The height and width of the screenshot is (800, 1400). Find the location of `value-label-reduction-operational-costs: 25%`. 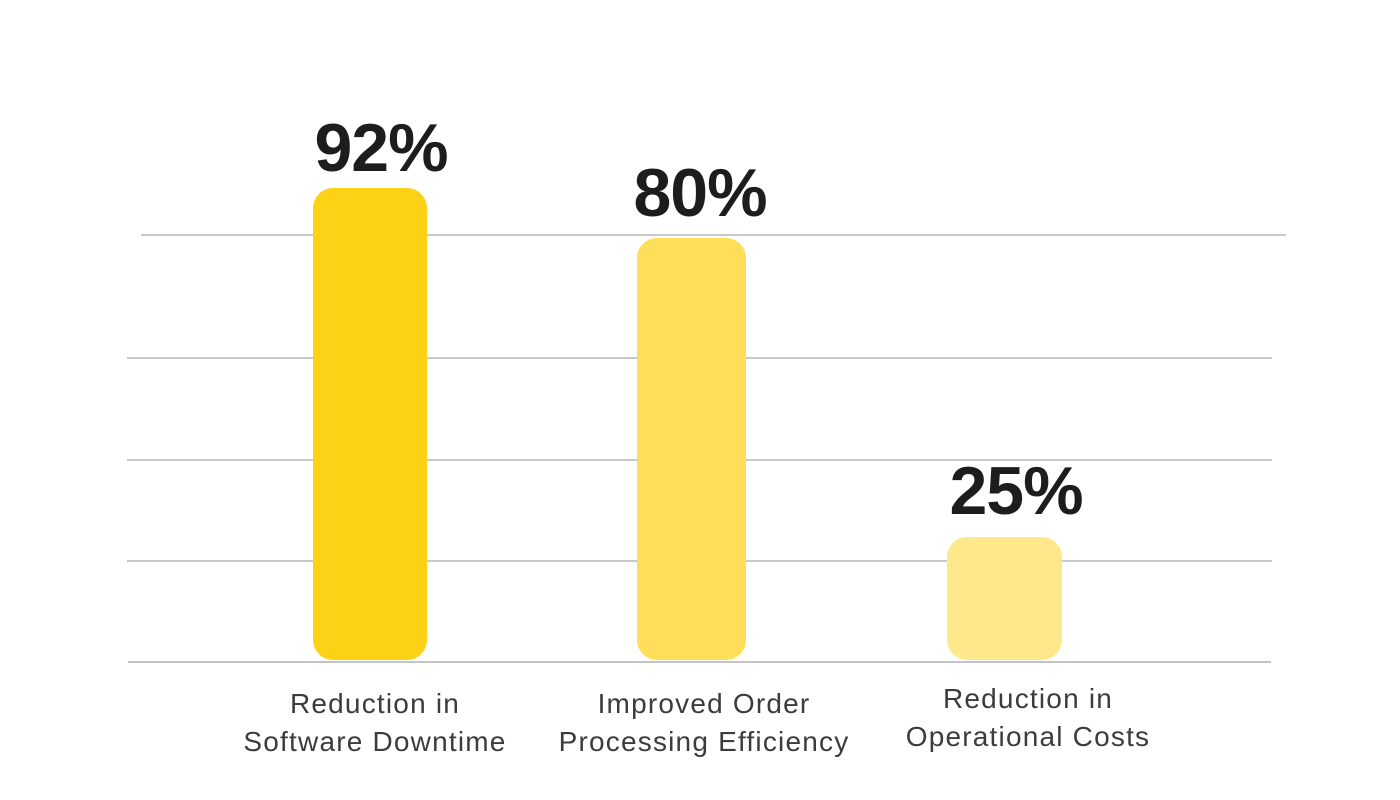

value-label-reduction-operational-costs: 25% is located at coordinates (1016, 491).